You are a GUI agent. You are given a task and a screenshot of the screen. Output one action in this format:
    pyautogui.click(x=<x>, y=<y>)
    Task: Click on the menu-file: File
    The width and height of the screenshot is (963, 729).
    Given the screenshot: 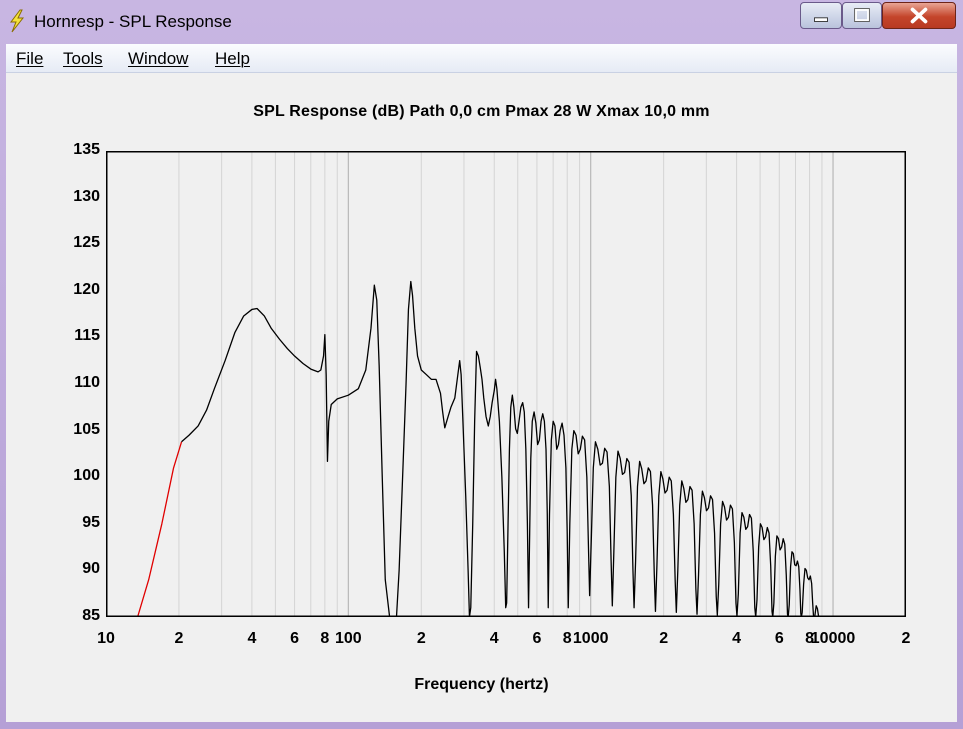 What is the action you would take?
    pyautogui.click(x=30, y=58)
    